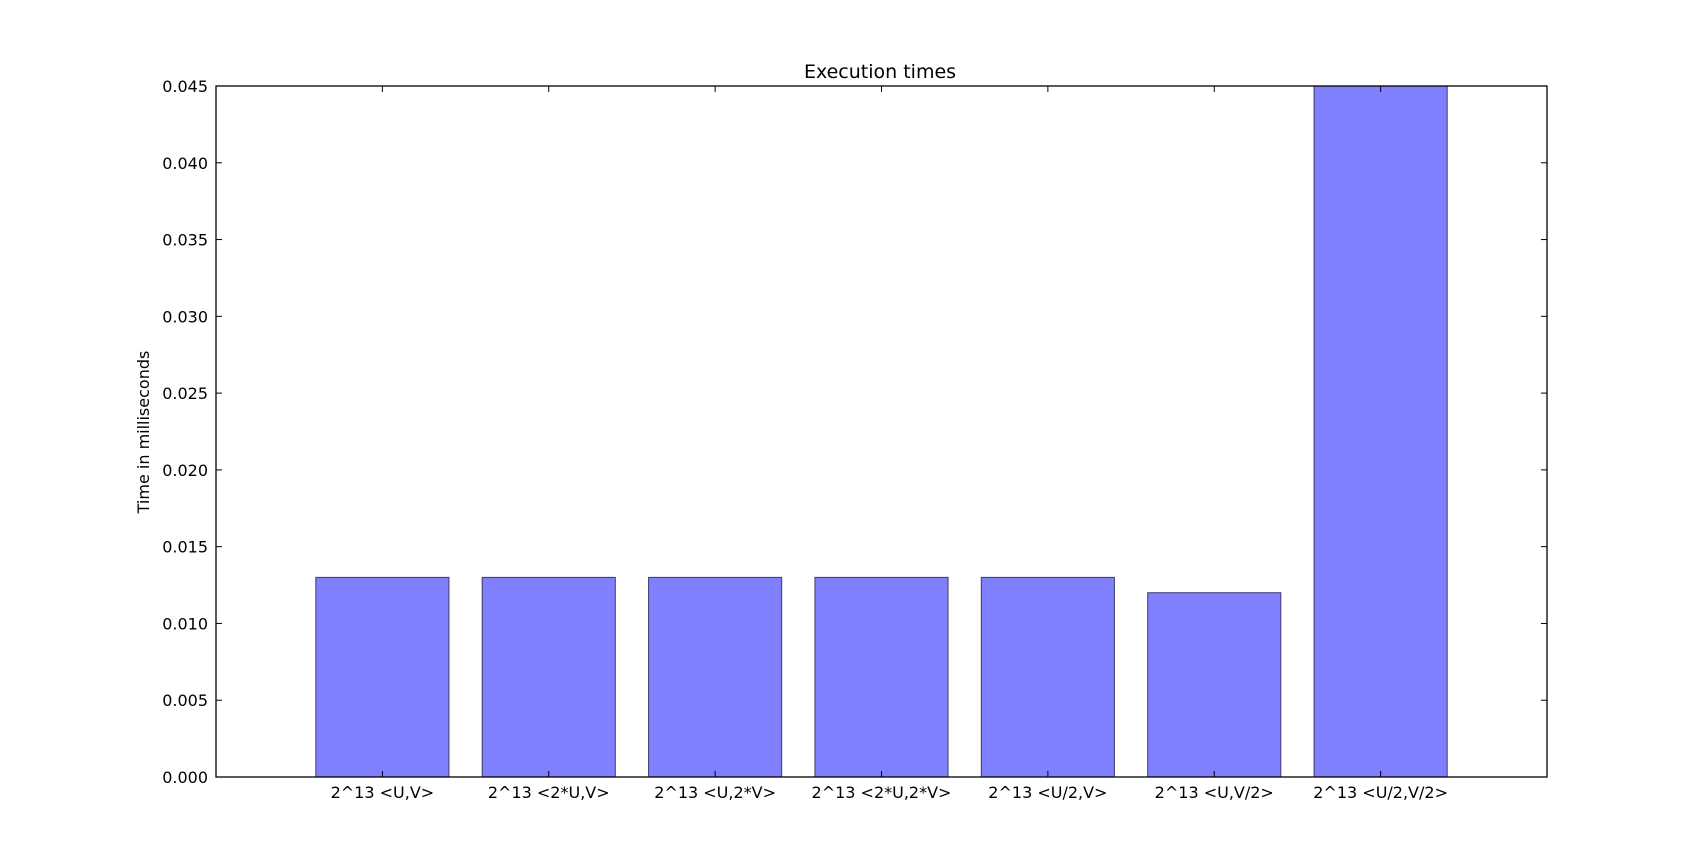 This screenshot has width=1700, height=853. I want to click on y-tick-label: 0.010, so click(185, 623).